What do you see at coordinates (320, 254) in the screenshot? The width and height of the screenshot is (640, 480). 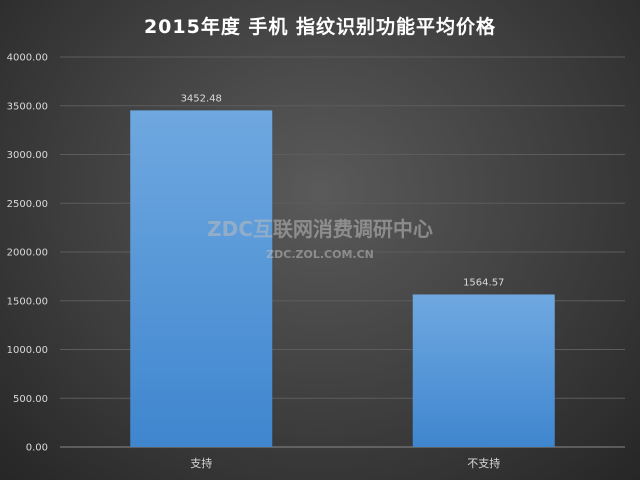 I see `watermark-sub: ZDC.ZOL.COM.CN` at bounding box center [320, 254].